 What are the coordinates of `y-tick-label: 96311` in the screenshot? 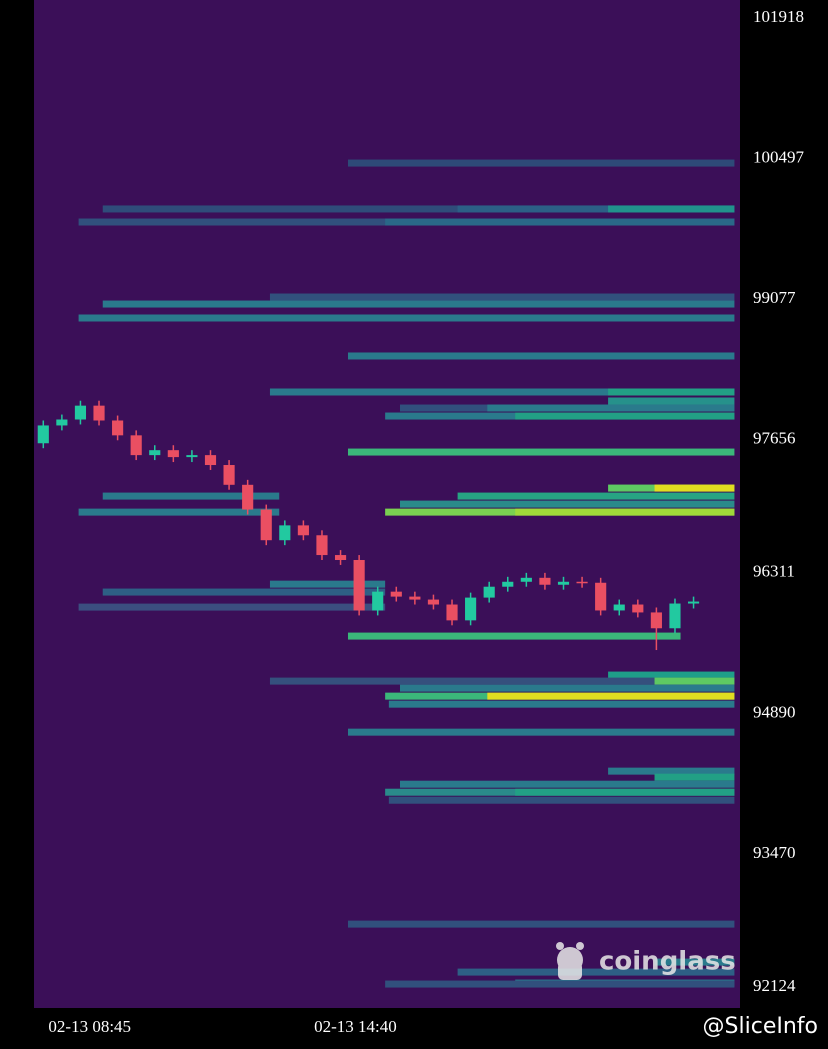 It's located at (774, 571).